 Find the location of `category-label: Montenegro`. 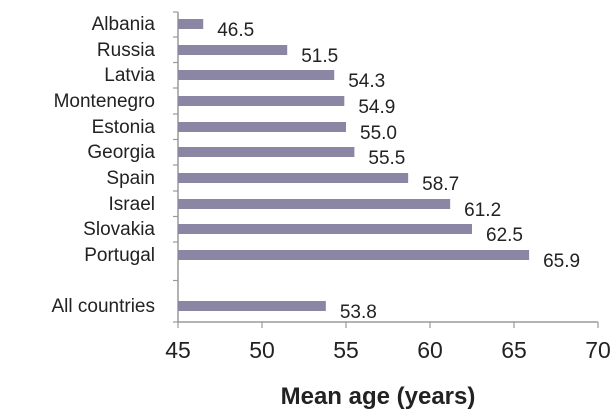

category-label: Montenegro is located at coordinates (104, 101).